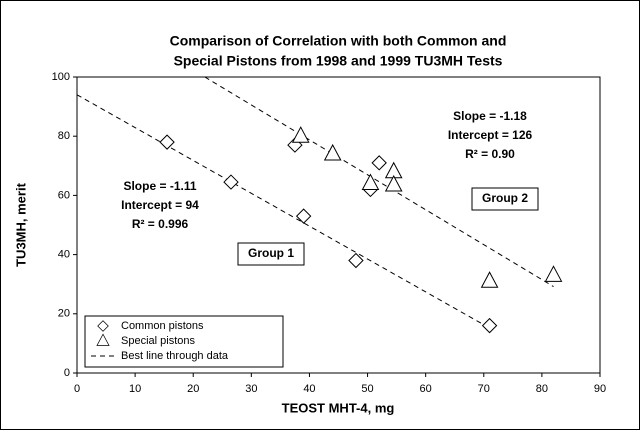 This screenshot has width=640, height=430. I want to click on legend-box, so click(184, 341).